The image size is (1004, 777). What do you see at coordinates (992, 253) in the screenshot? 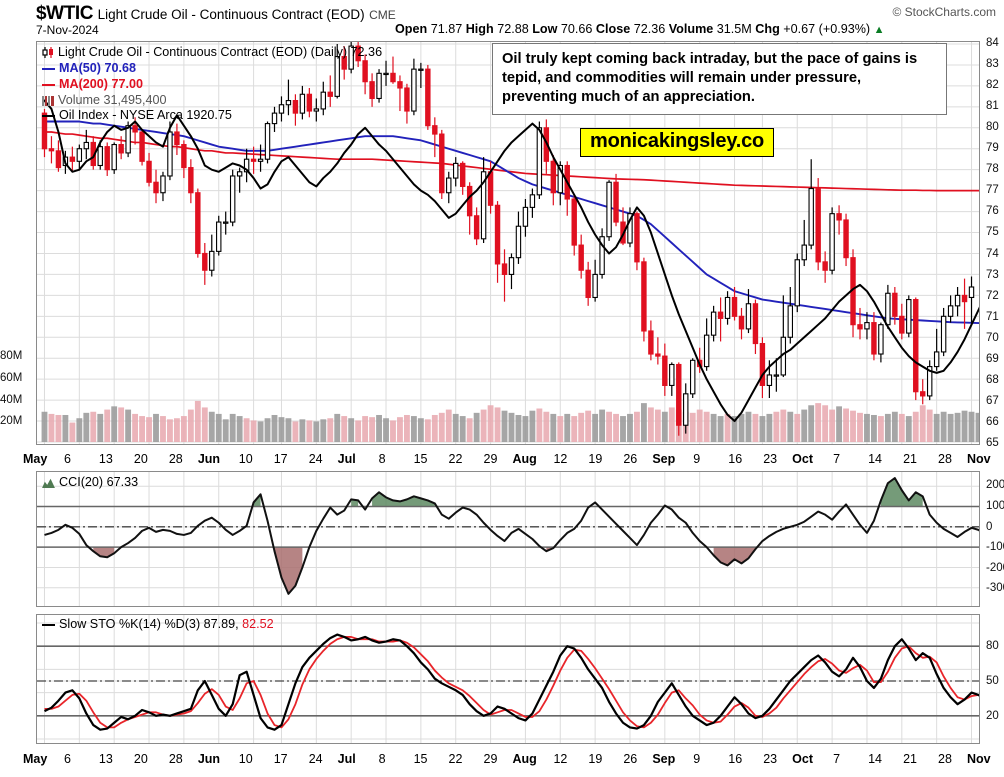
I see `price-tick-74: 74` at bounding box center [992, 253].